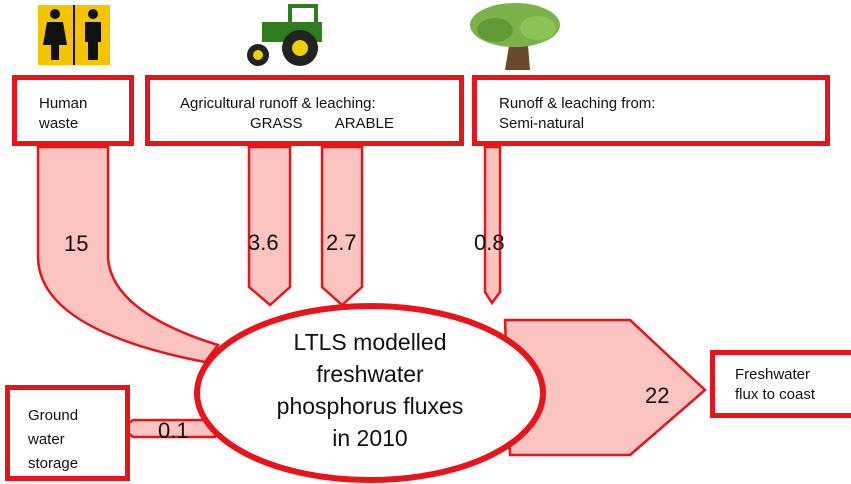 This screenshot has height=484, width=851. I want to click on box-label: Human waste, so click(63, 113).